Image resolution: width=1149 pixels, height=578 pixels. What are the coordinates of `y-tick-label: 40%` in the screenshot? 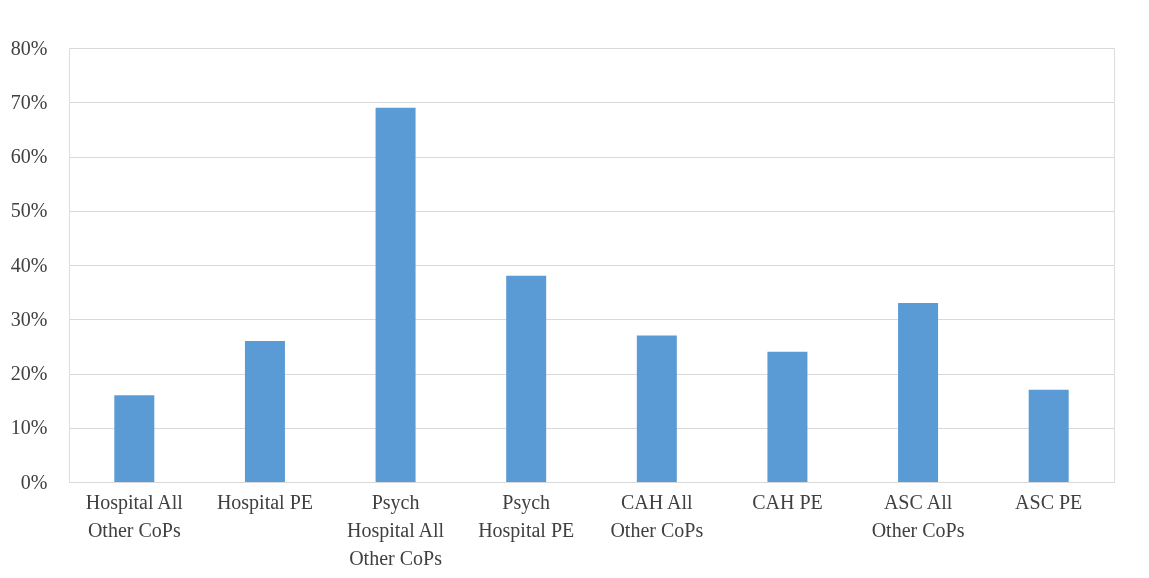 It's located at (29, 264).